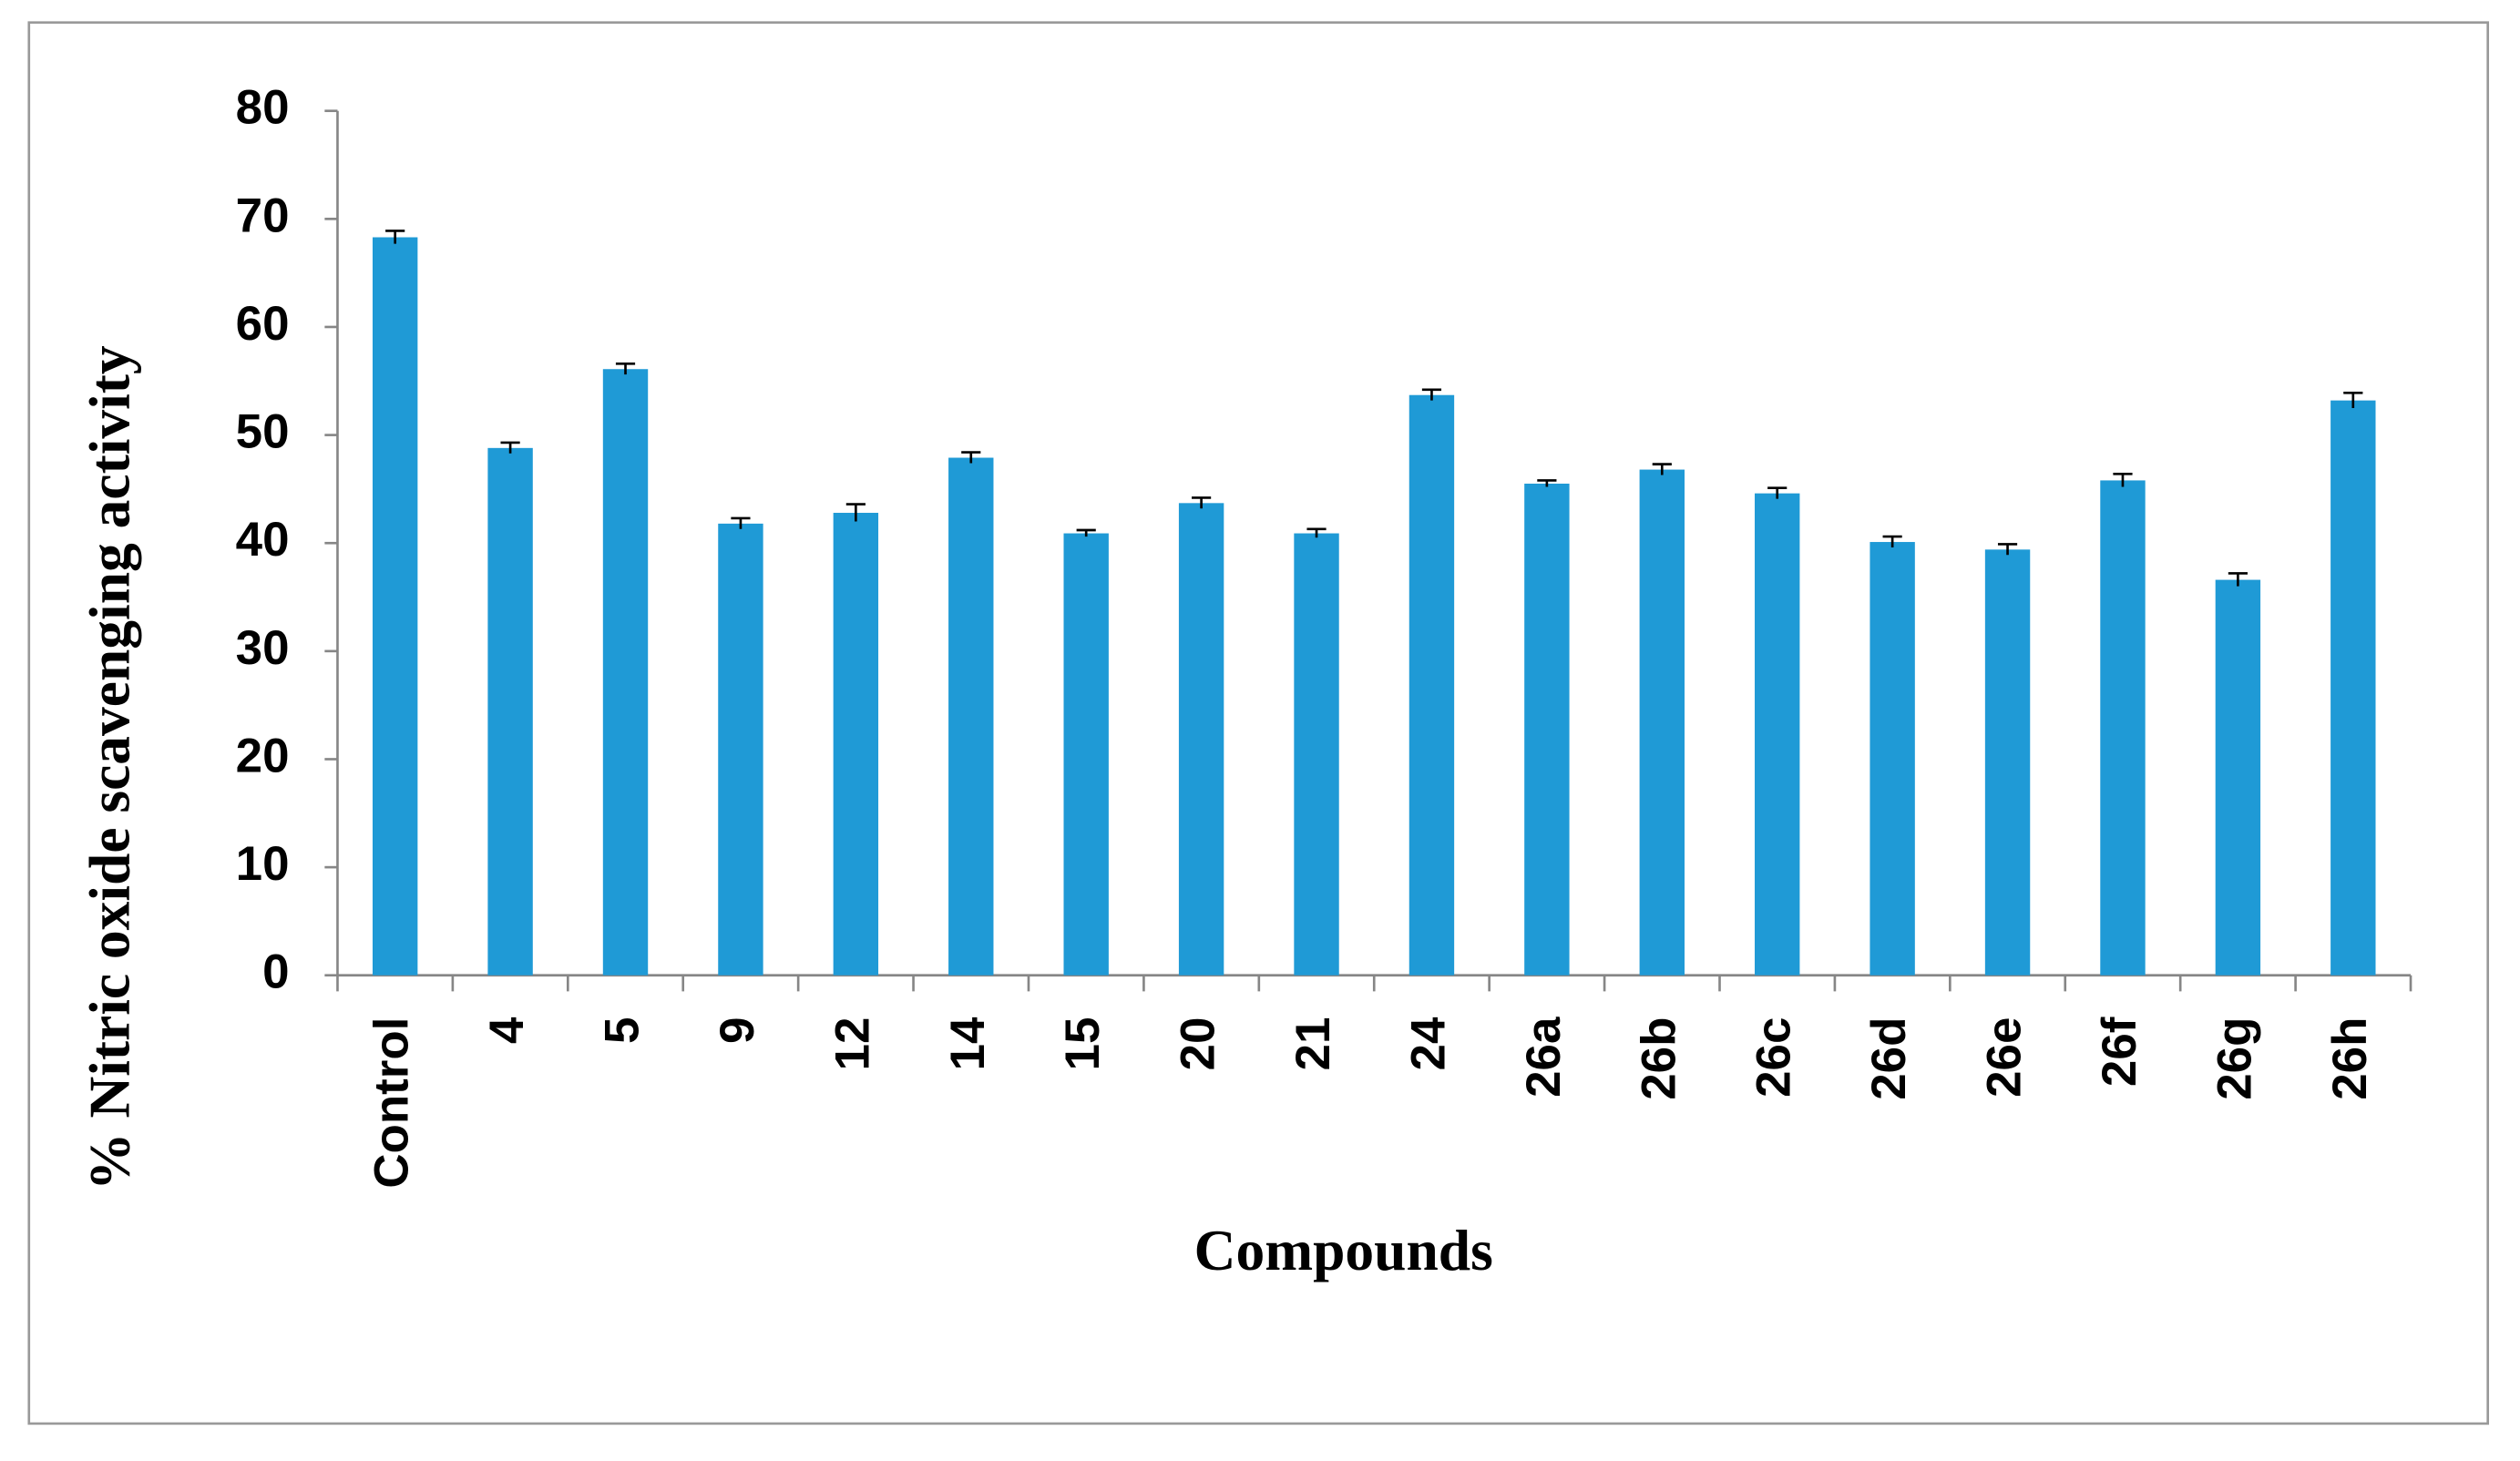 The height and width of the screenshot is (1461, 2520). What do you see at coordinates (2350, 1058) in the screenshot?
I see `x-tick-label: 26h` at bounding box center [2350, 1058].